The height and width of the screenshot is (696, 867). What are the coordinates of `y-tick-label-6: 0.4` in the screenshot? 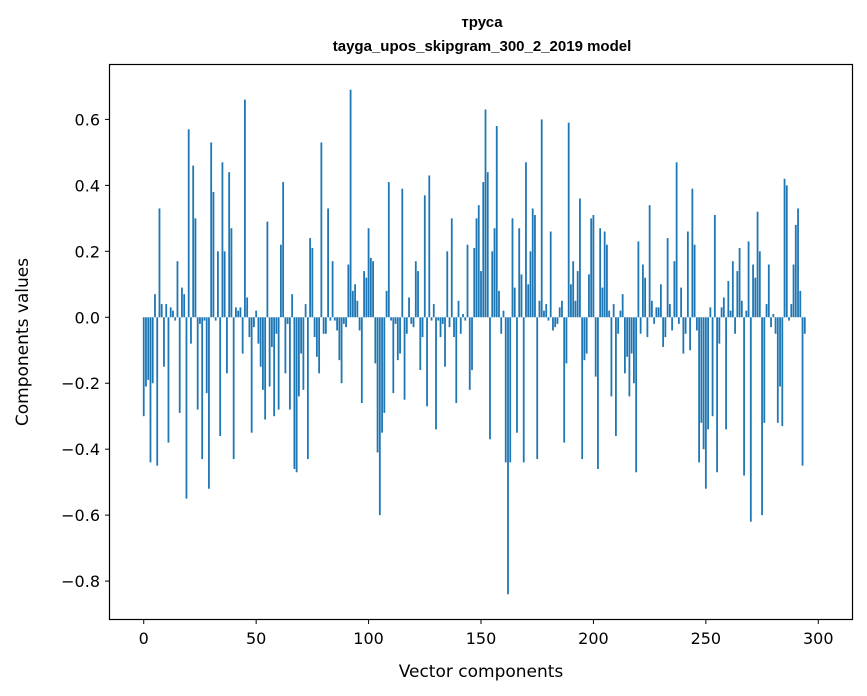 It's located at (87, 185).